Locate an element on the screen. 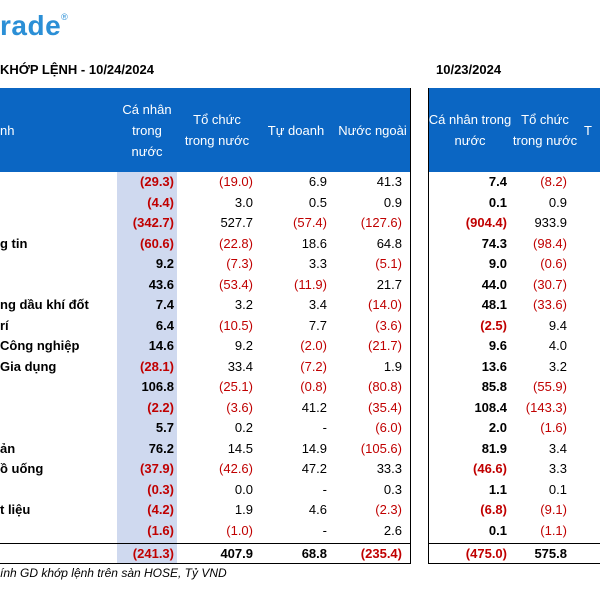  cell-value-prev: 85.8 is located at coordinates (494, 386).